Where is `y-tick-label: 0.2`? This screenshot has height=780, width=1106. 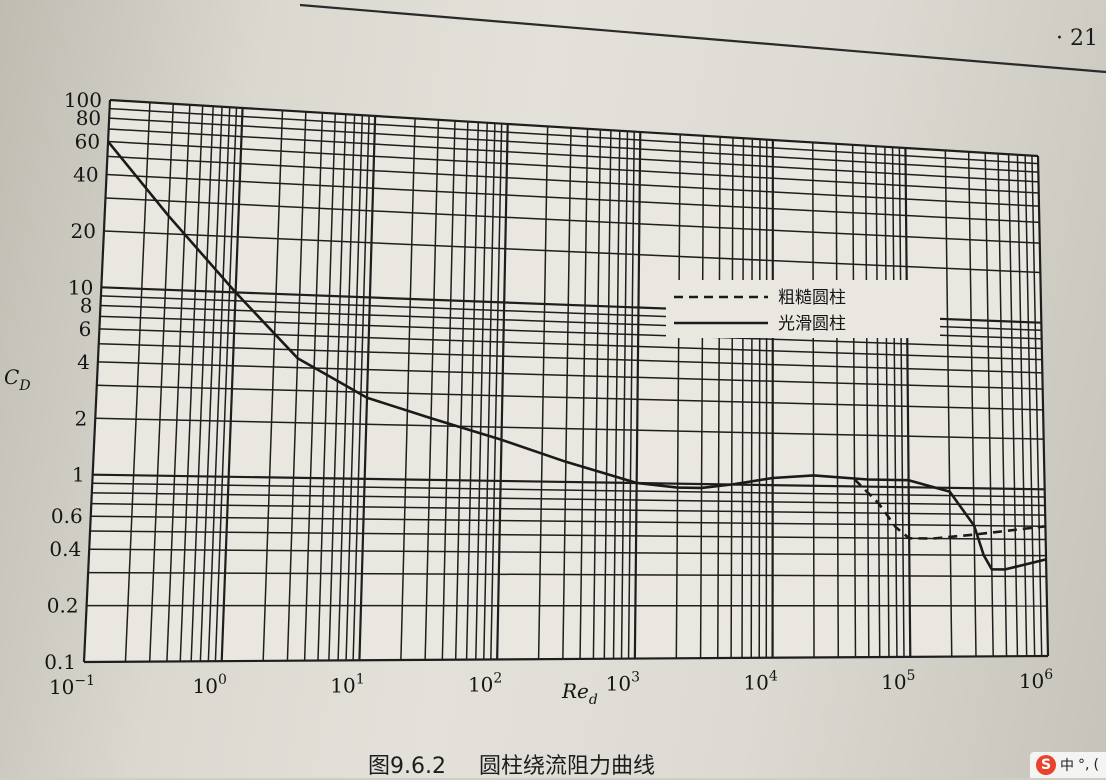
y-tick-label: 0.2 is located at coordinates (63, 606).